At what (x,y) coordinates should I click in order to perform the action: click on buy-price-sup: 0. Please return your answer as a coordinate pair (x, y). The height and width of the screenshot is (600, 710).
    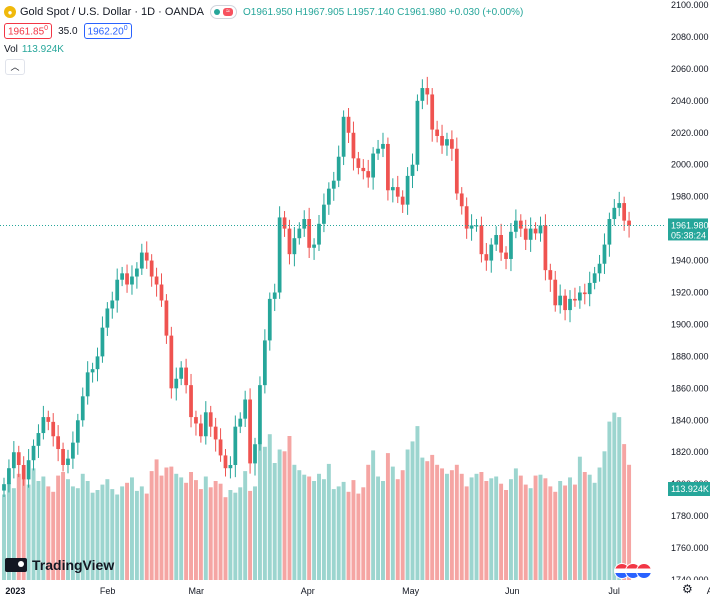
    Looking at the image, I should click on (125, 28).